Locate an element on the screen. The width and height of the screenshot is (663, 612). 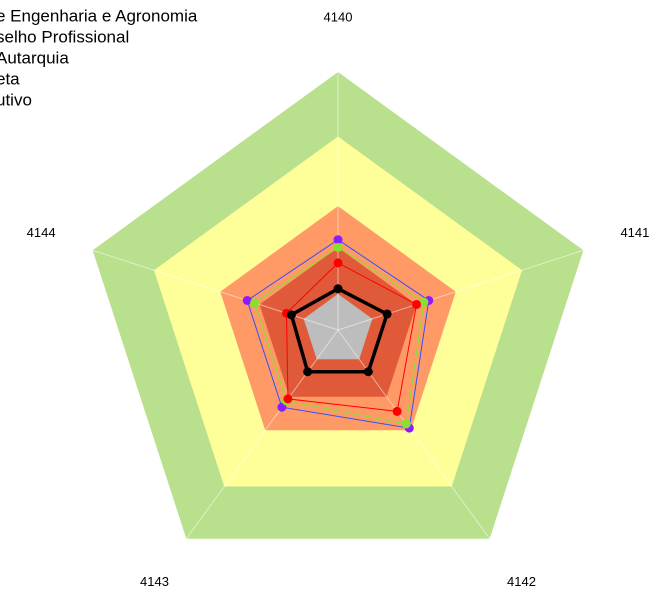
axis-label: 4140 is located at coordinates (338, 16).